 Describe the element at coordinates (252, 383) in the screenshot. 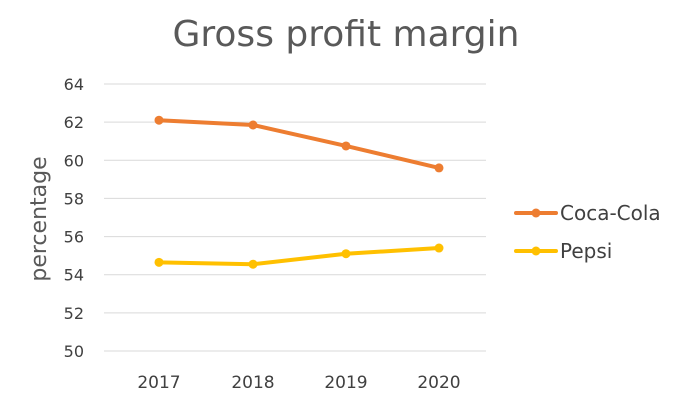

I see `x-tick-label-2018: 2018` at that location.